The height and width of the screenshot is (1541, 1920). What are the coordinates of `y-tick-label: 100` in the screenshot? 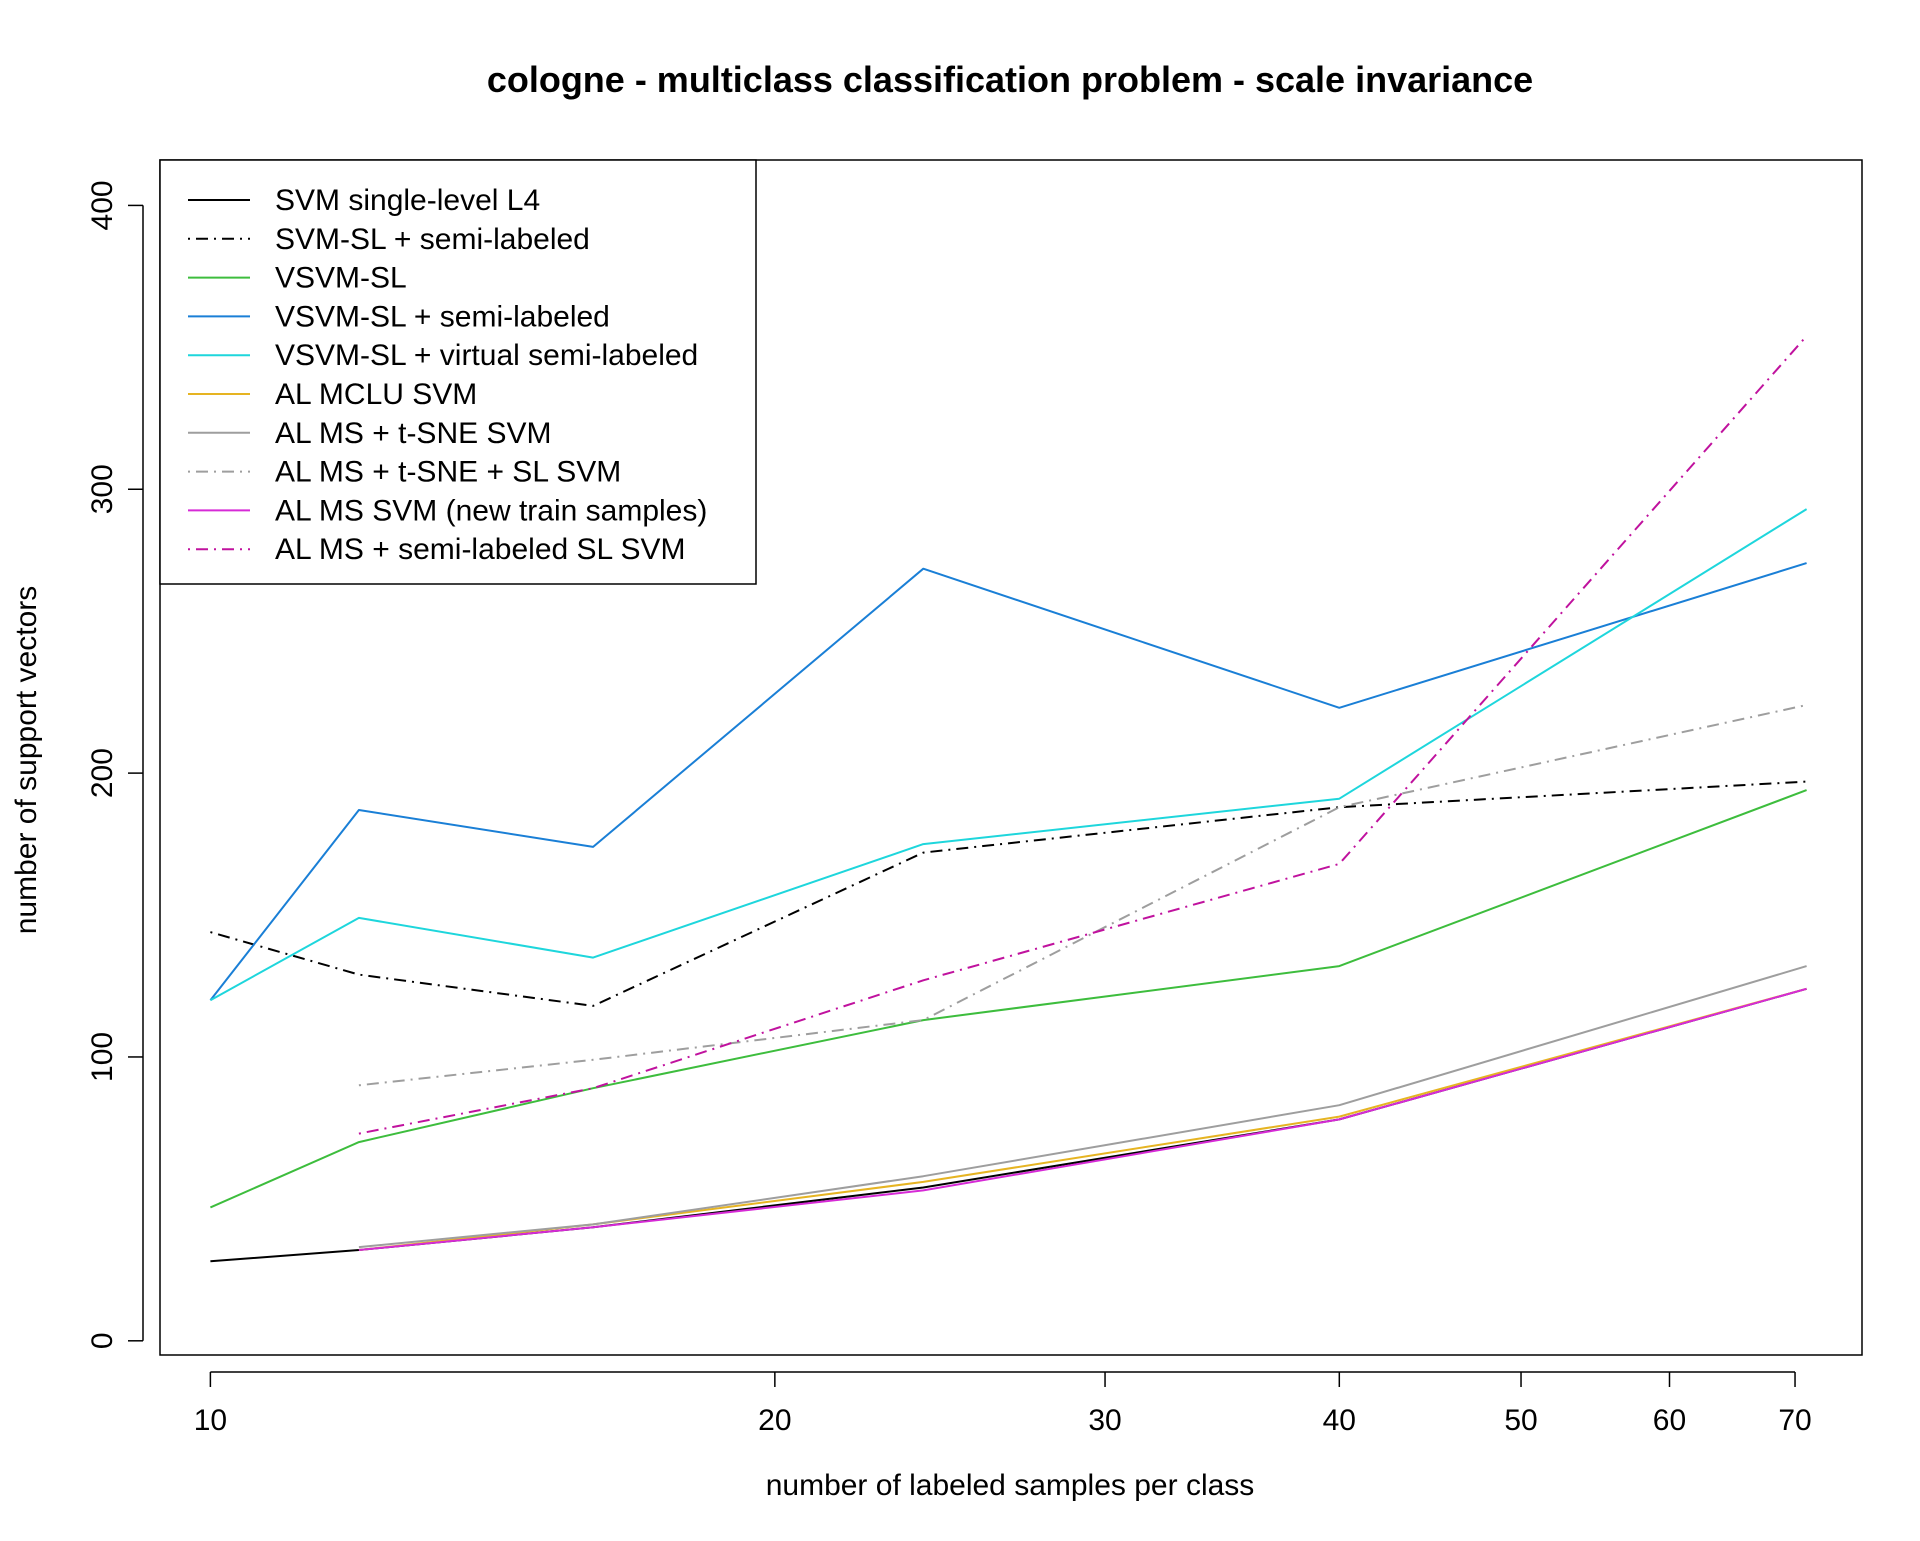 It's located at (102, 1057).